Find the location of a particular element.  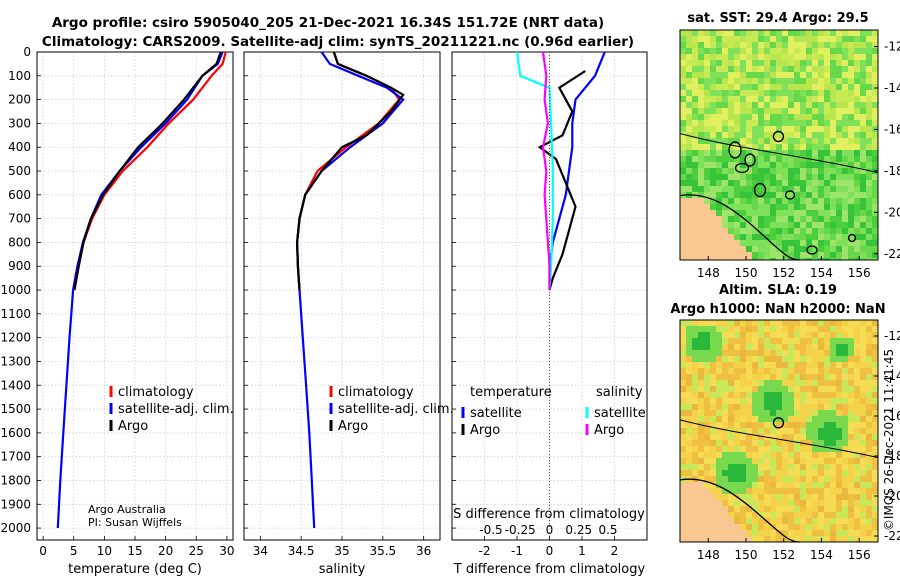

y-tick-label: 200 is located at coordinates (19, 100).